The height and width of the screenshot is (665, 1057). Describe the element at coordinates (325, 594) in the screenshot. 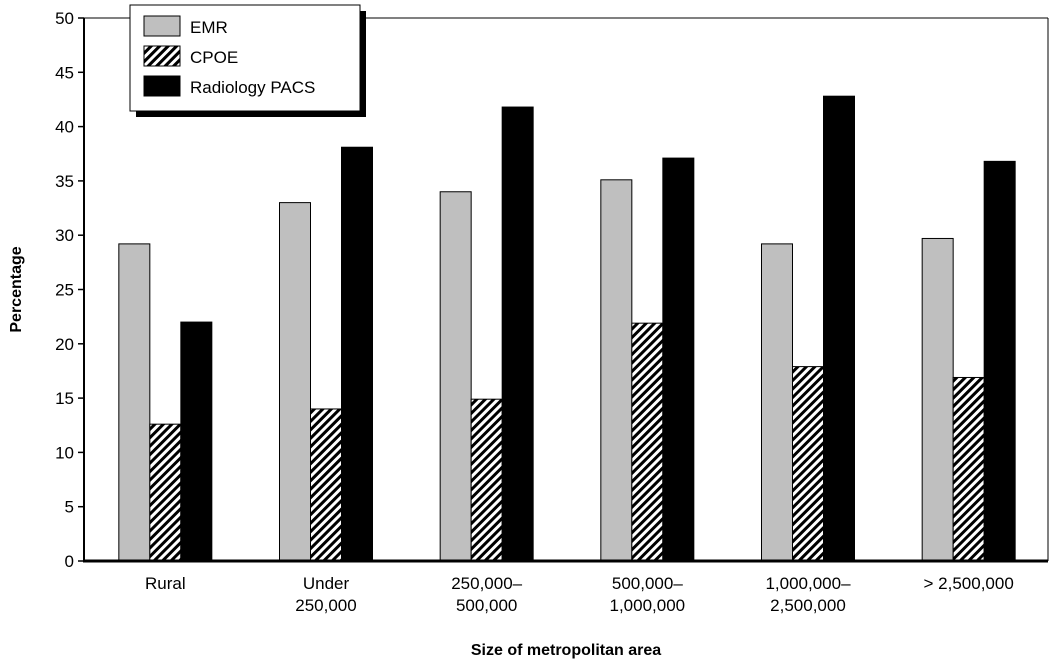

I see `x-category-label: Under 250,000` at that location.